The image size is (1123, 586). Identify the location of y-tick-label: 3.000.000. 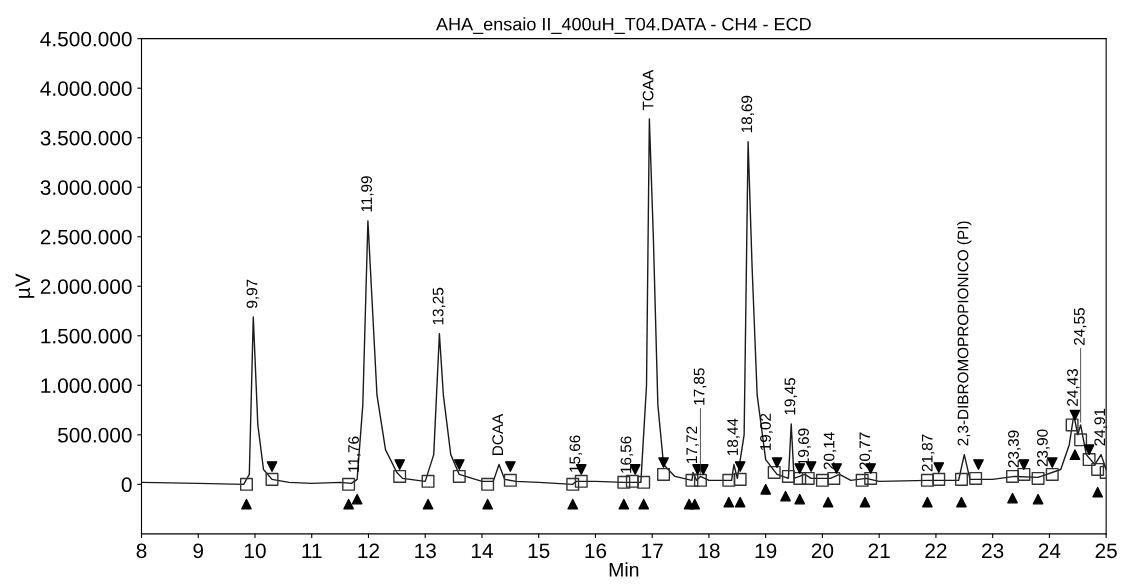
(86, 187).